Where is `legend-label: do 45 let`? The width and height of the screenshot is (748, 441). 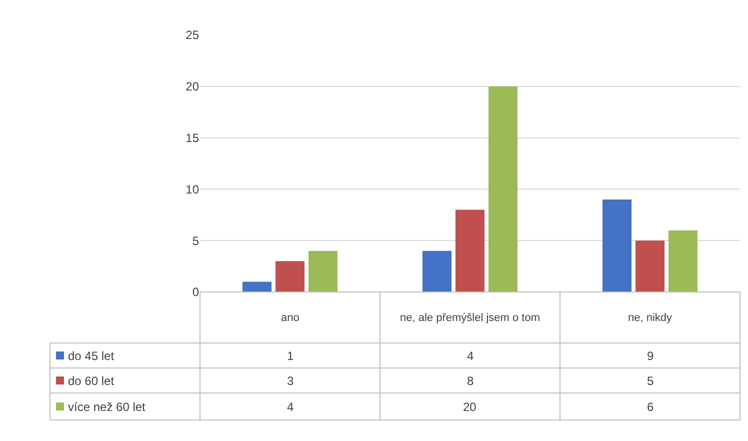
legend-label: do 45 let is located at coordinates (91, 356).